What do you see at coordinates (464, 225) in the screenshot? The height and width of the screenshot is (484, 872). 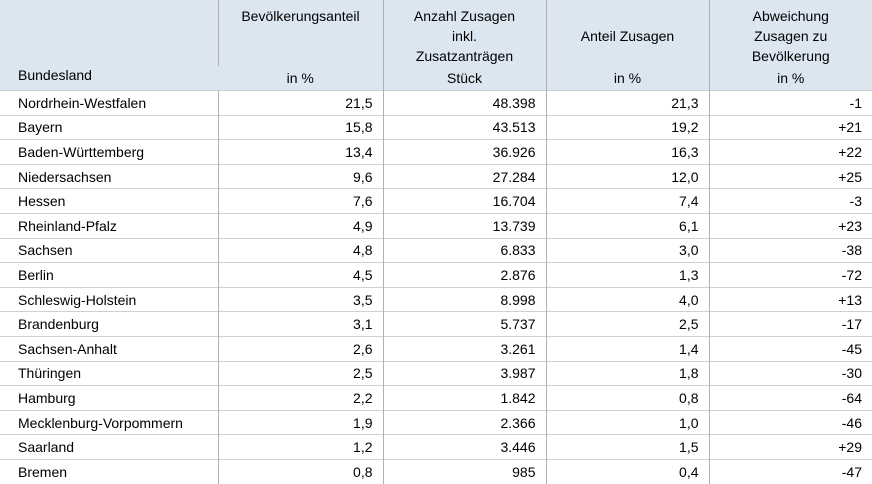 I see `cell-value: 13.739` at bounding box center [464, 225].